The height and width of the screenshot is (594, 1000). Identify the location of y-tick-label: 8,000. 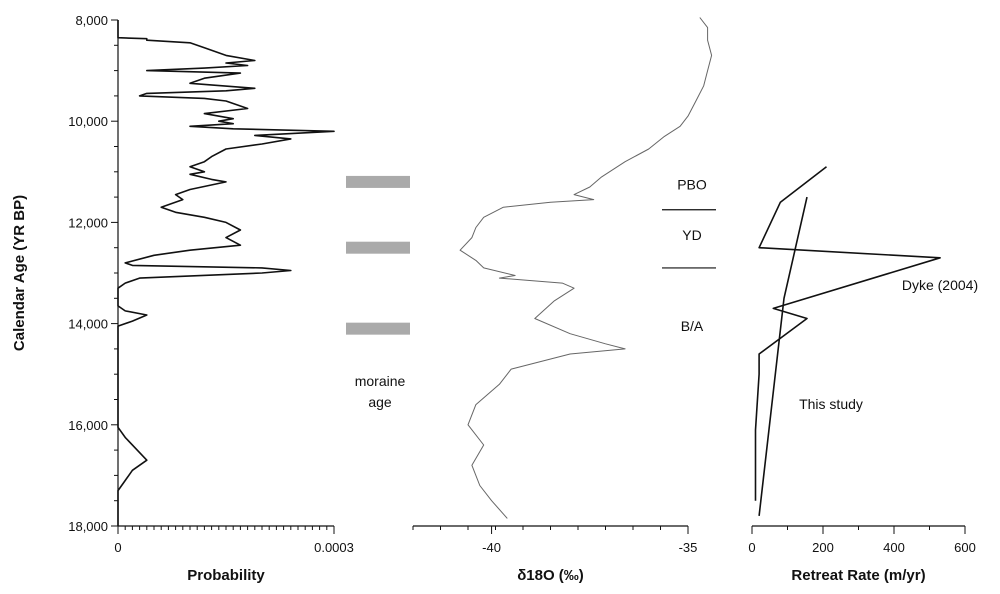
(91, 20).